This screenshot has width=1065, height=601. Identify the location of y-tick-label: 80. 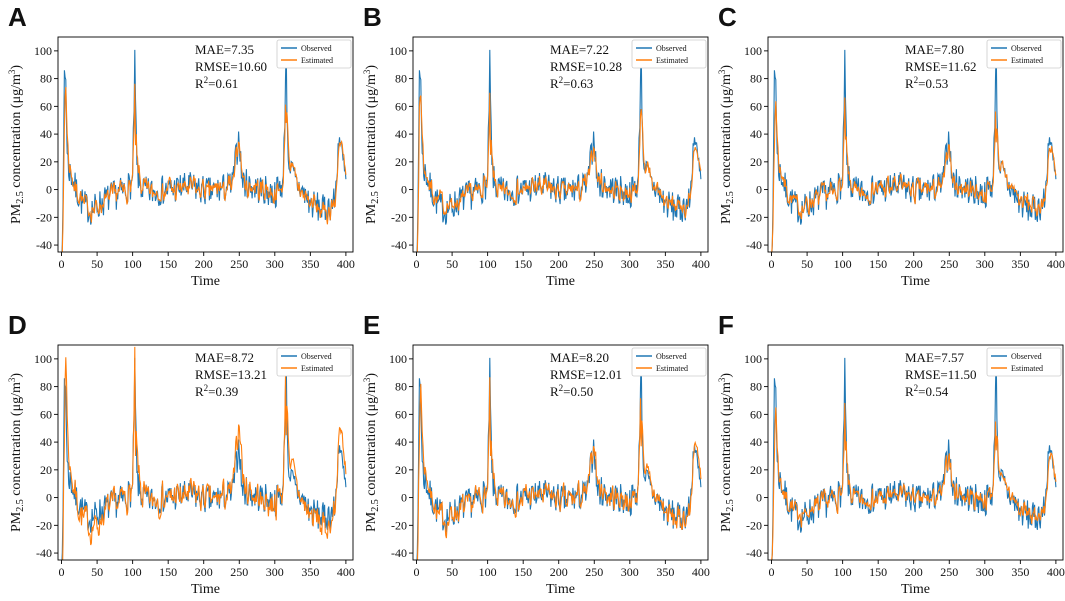
(46, 79).